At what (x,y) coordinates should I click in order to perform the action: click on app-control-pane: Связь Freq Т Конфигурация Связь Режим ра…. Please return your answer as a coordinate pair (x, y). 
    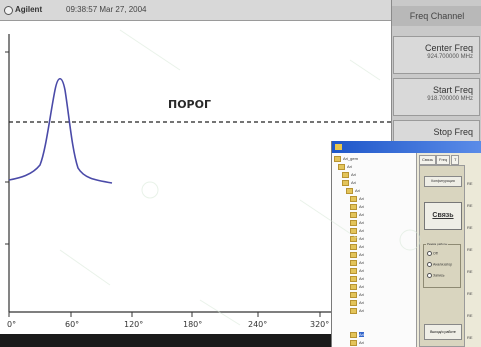
    Looking at the image, I should click on (449, 250).